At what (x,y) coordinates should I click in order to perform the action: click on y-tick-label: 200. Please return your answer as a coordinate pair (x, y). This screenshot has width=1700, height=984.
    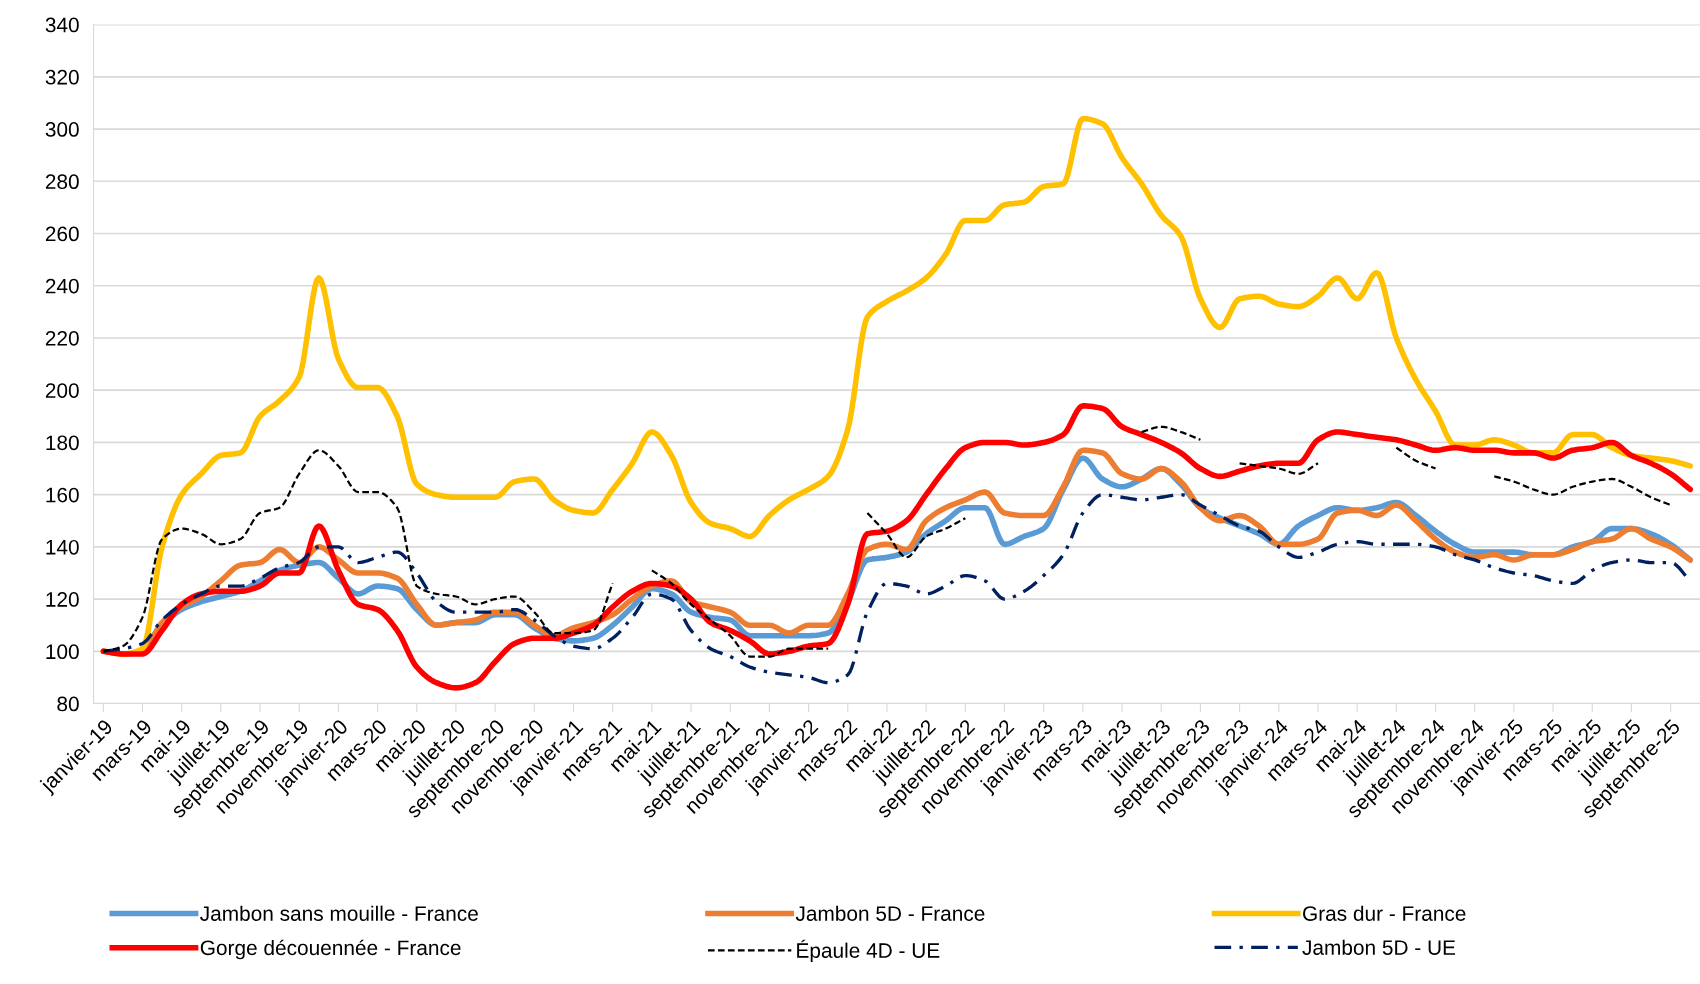
    Looking at the image, I should click on (62, 390).